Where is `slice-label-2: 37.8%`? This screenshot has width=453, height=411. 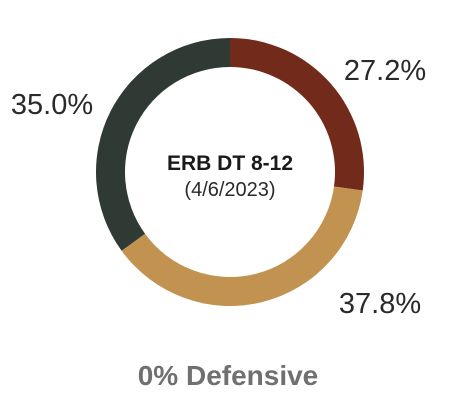
slice-label-2: 37.8% is located at coordinates (380, 304).